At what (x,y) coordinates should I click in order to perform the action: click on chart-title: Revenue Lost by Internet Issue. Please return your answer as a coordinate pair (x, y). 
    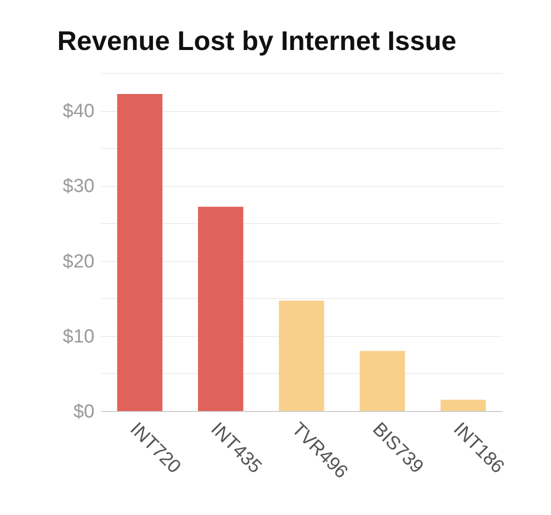
    Looking at the image, I should click on (256, 41).